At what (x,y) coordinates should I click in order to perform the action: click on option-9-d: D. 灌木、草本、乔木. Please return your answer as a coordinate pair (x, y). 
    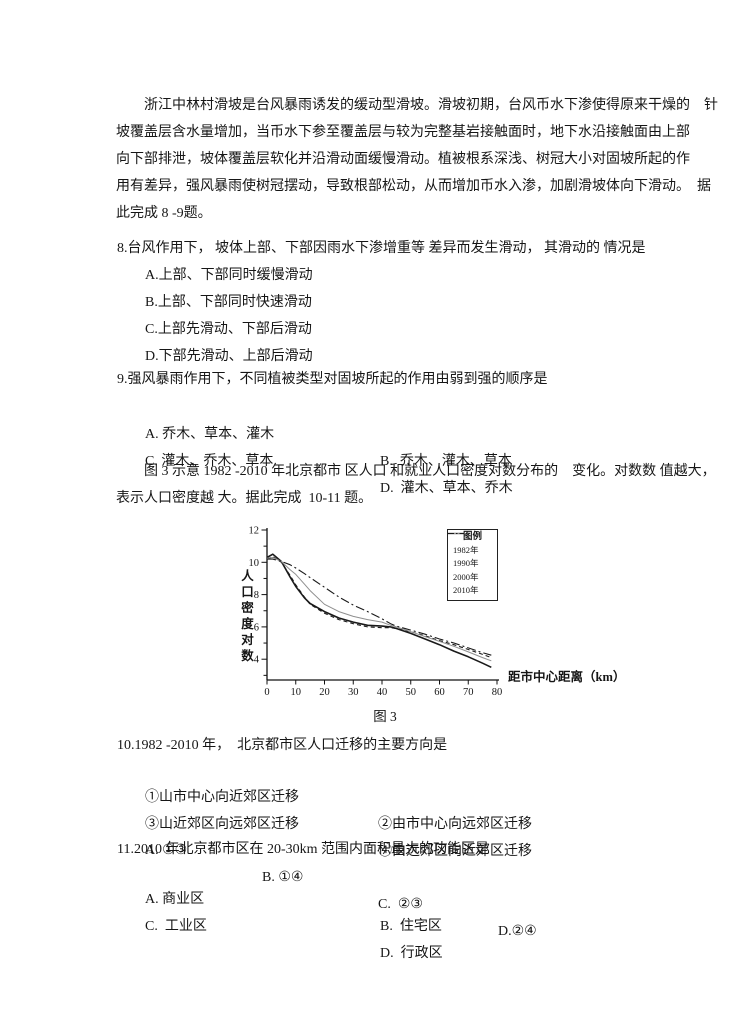
    Looking at the image, I should click on (446, 488).